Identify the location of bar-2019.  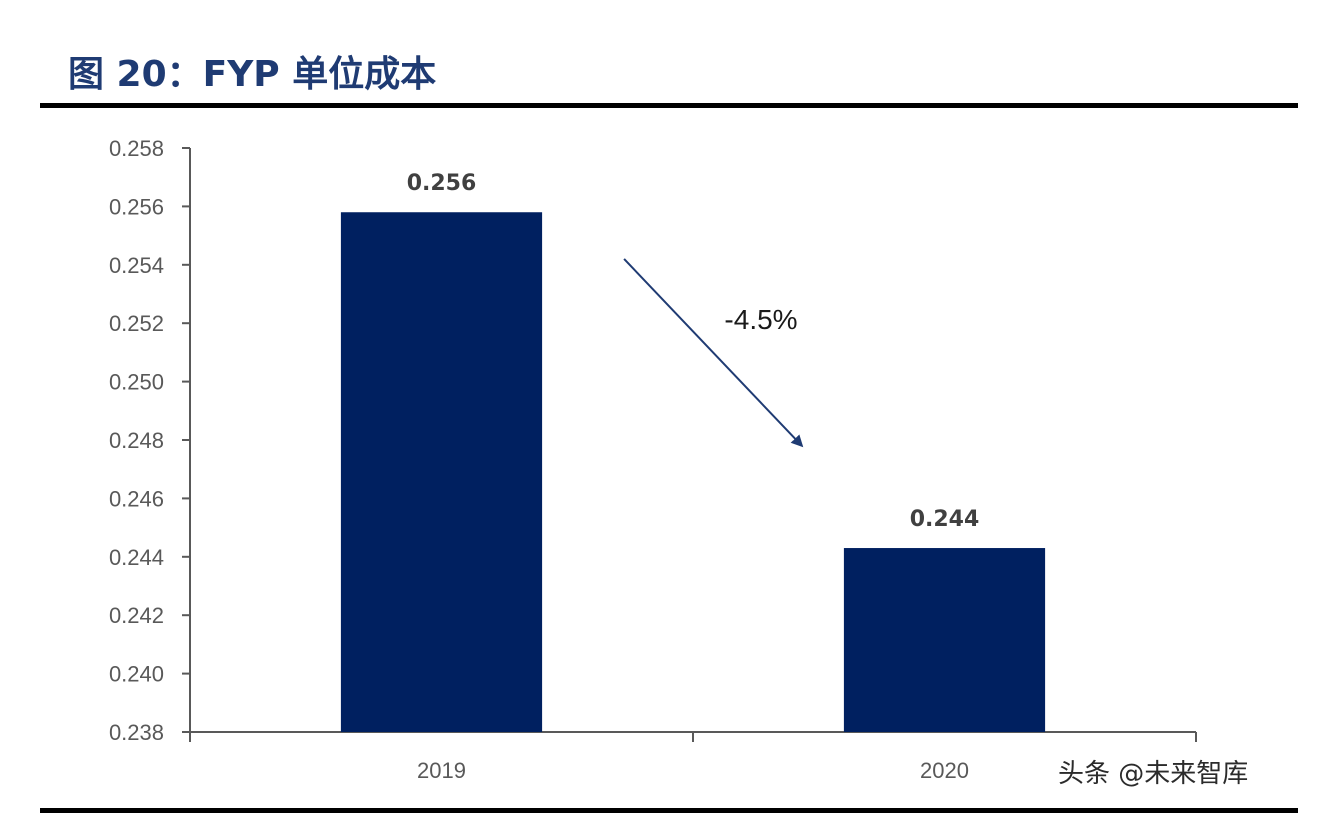
(441, 472).